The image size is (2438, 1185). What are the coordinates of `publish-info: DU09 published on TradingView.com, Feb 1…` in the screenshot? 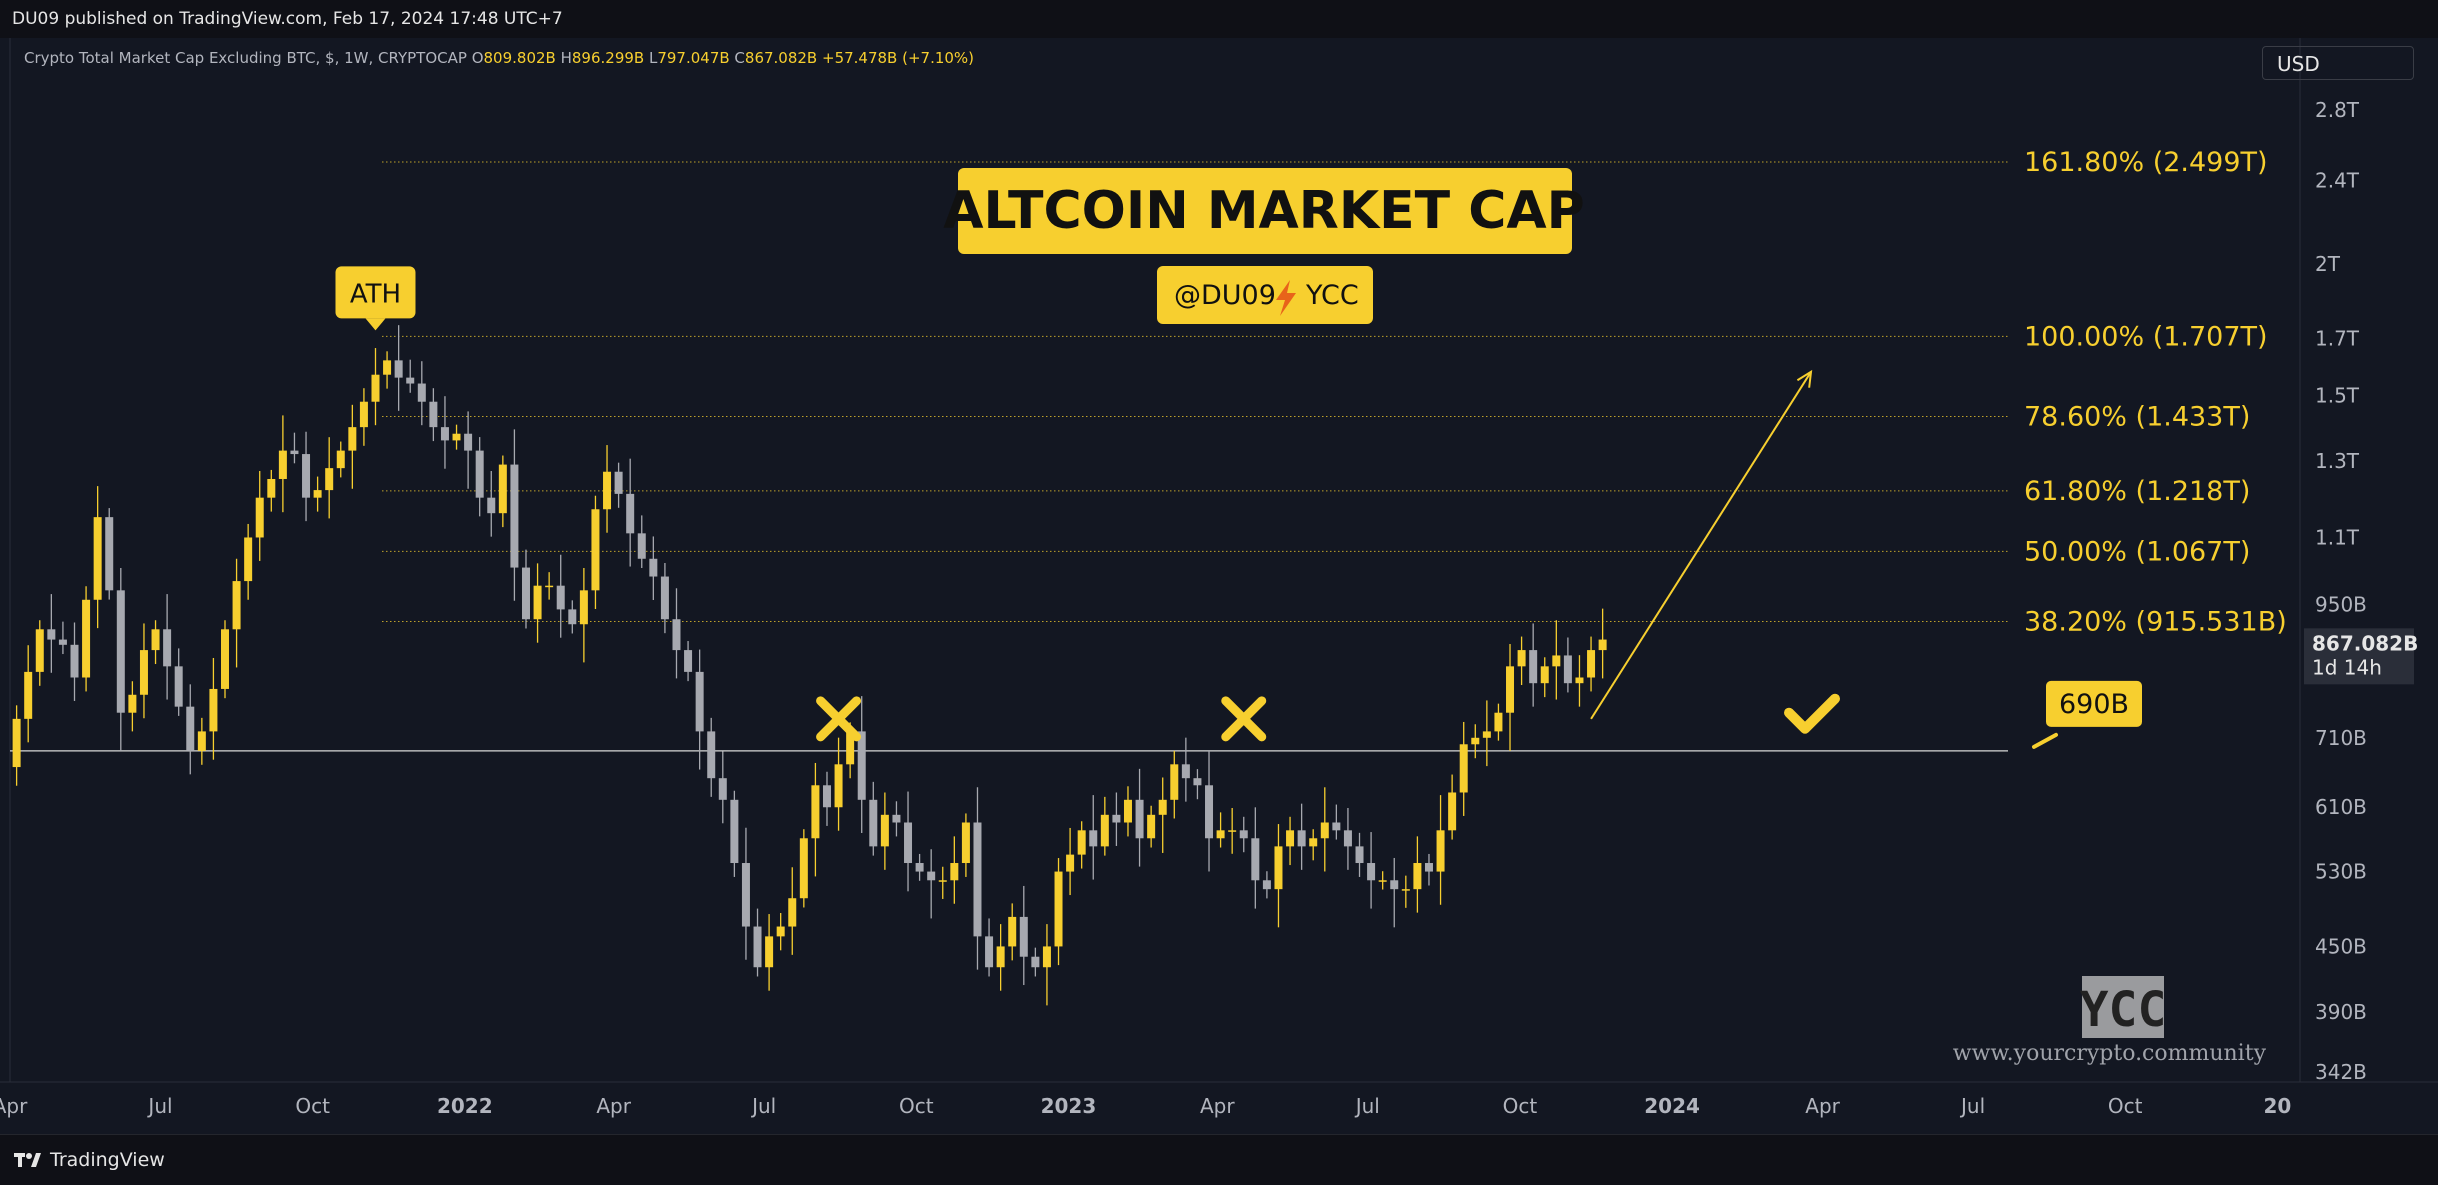 It's located at (287, 19).